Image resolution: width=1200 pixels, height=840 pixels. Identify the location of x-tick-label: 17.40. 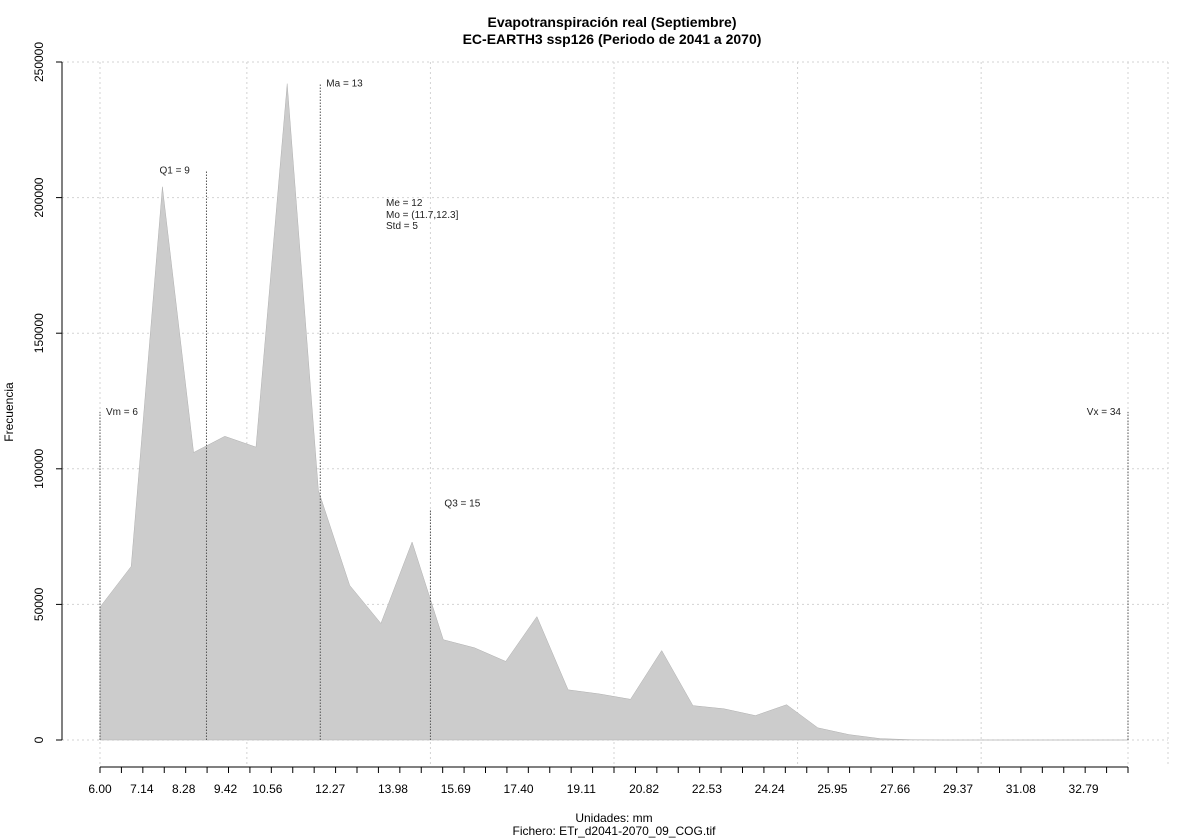
(519, 789).